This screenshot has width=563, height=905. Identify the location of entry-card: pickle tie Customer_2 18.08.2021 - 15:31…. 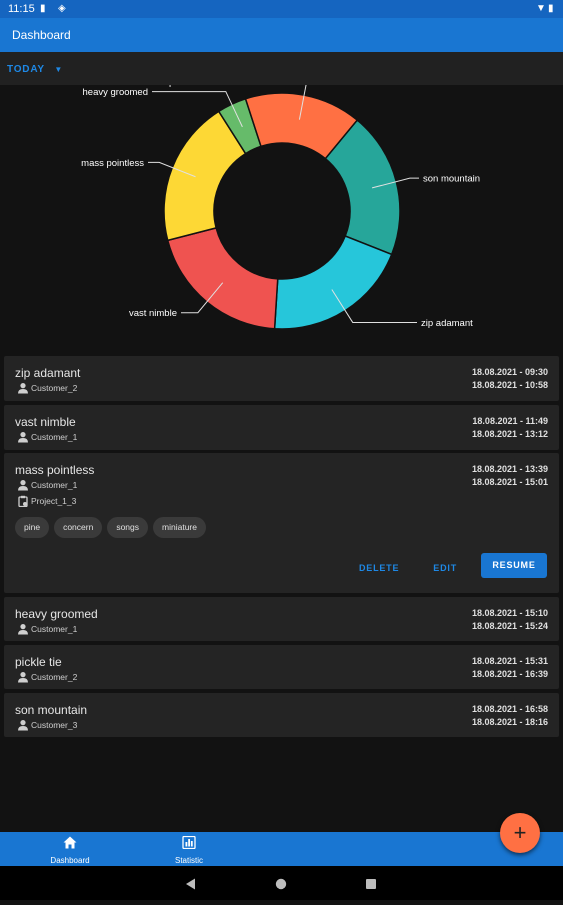
(281, 667).